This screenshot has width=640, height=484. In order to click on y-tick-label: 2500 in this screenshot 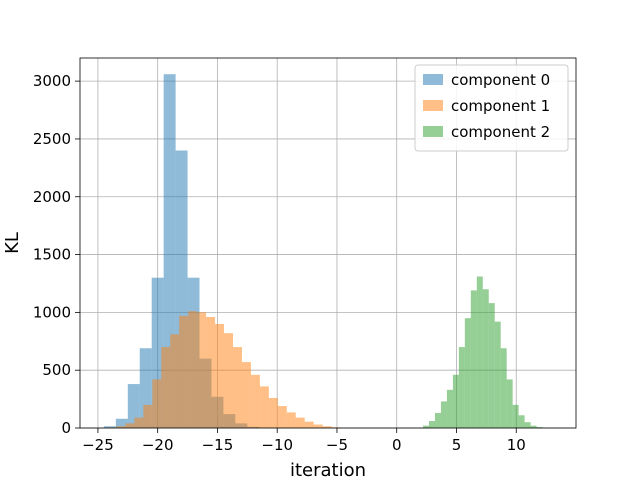, I will do `click(52, 139)`.